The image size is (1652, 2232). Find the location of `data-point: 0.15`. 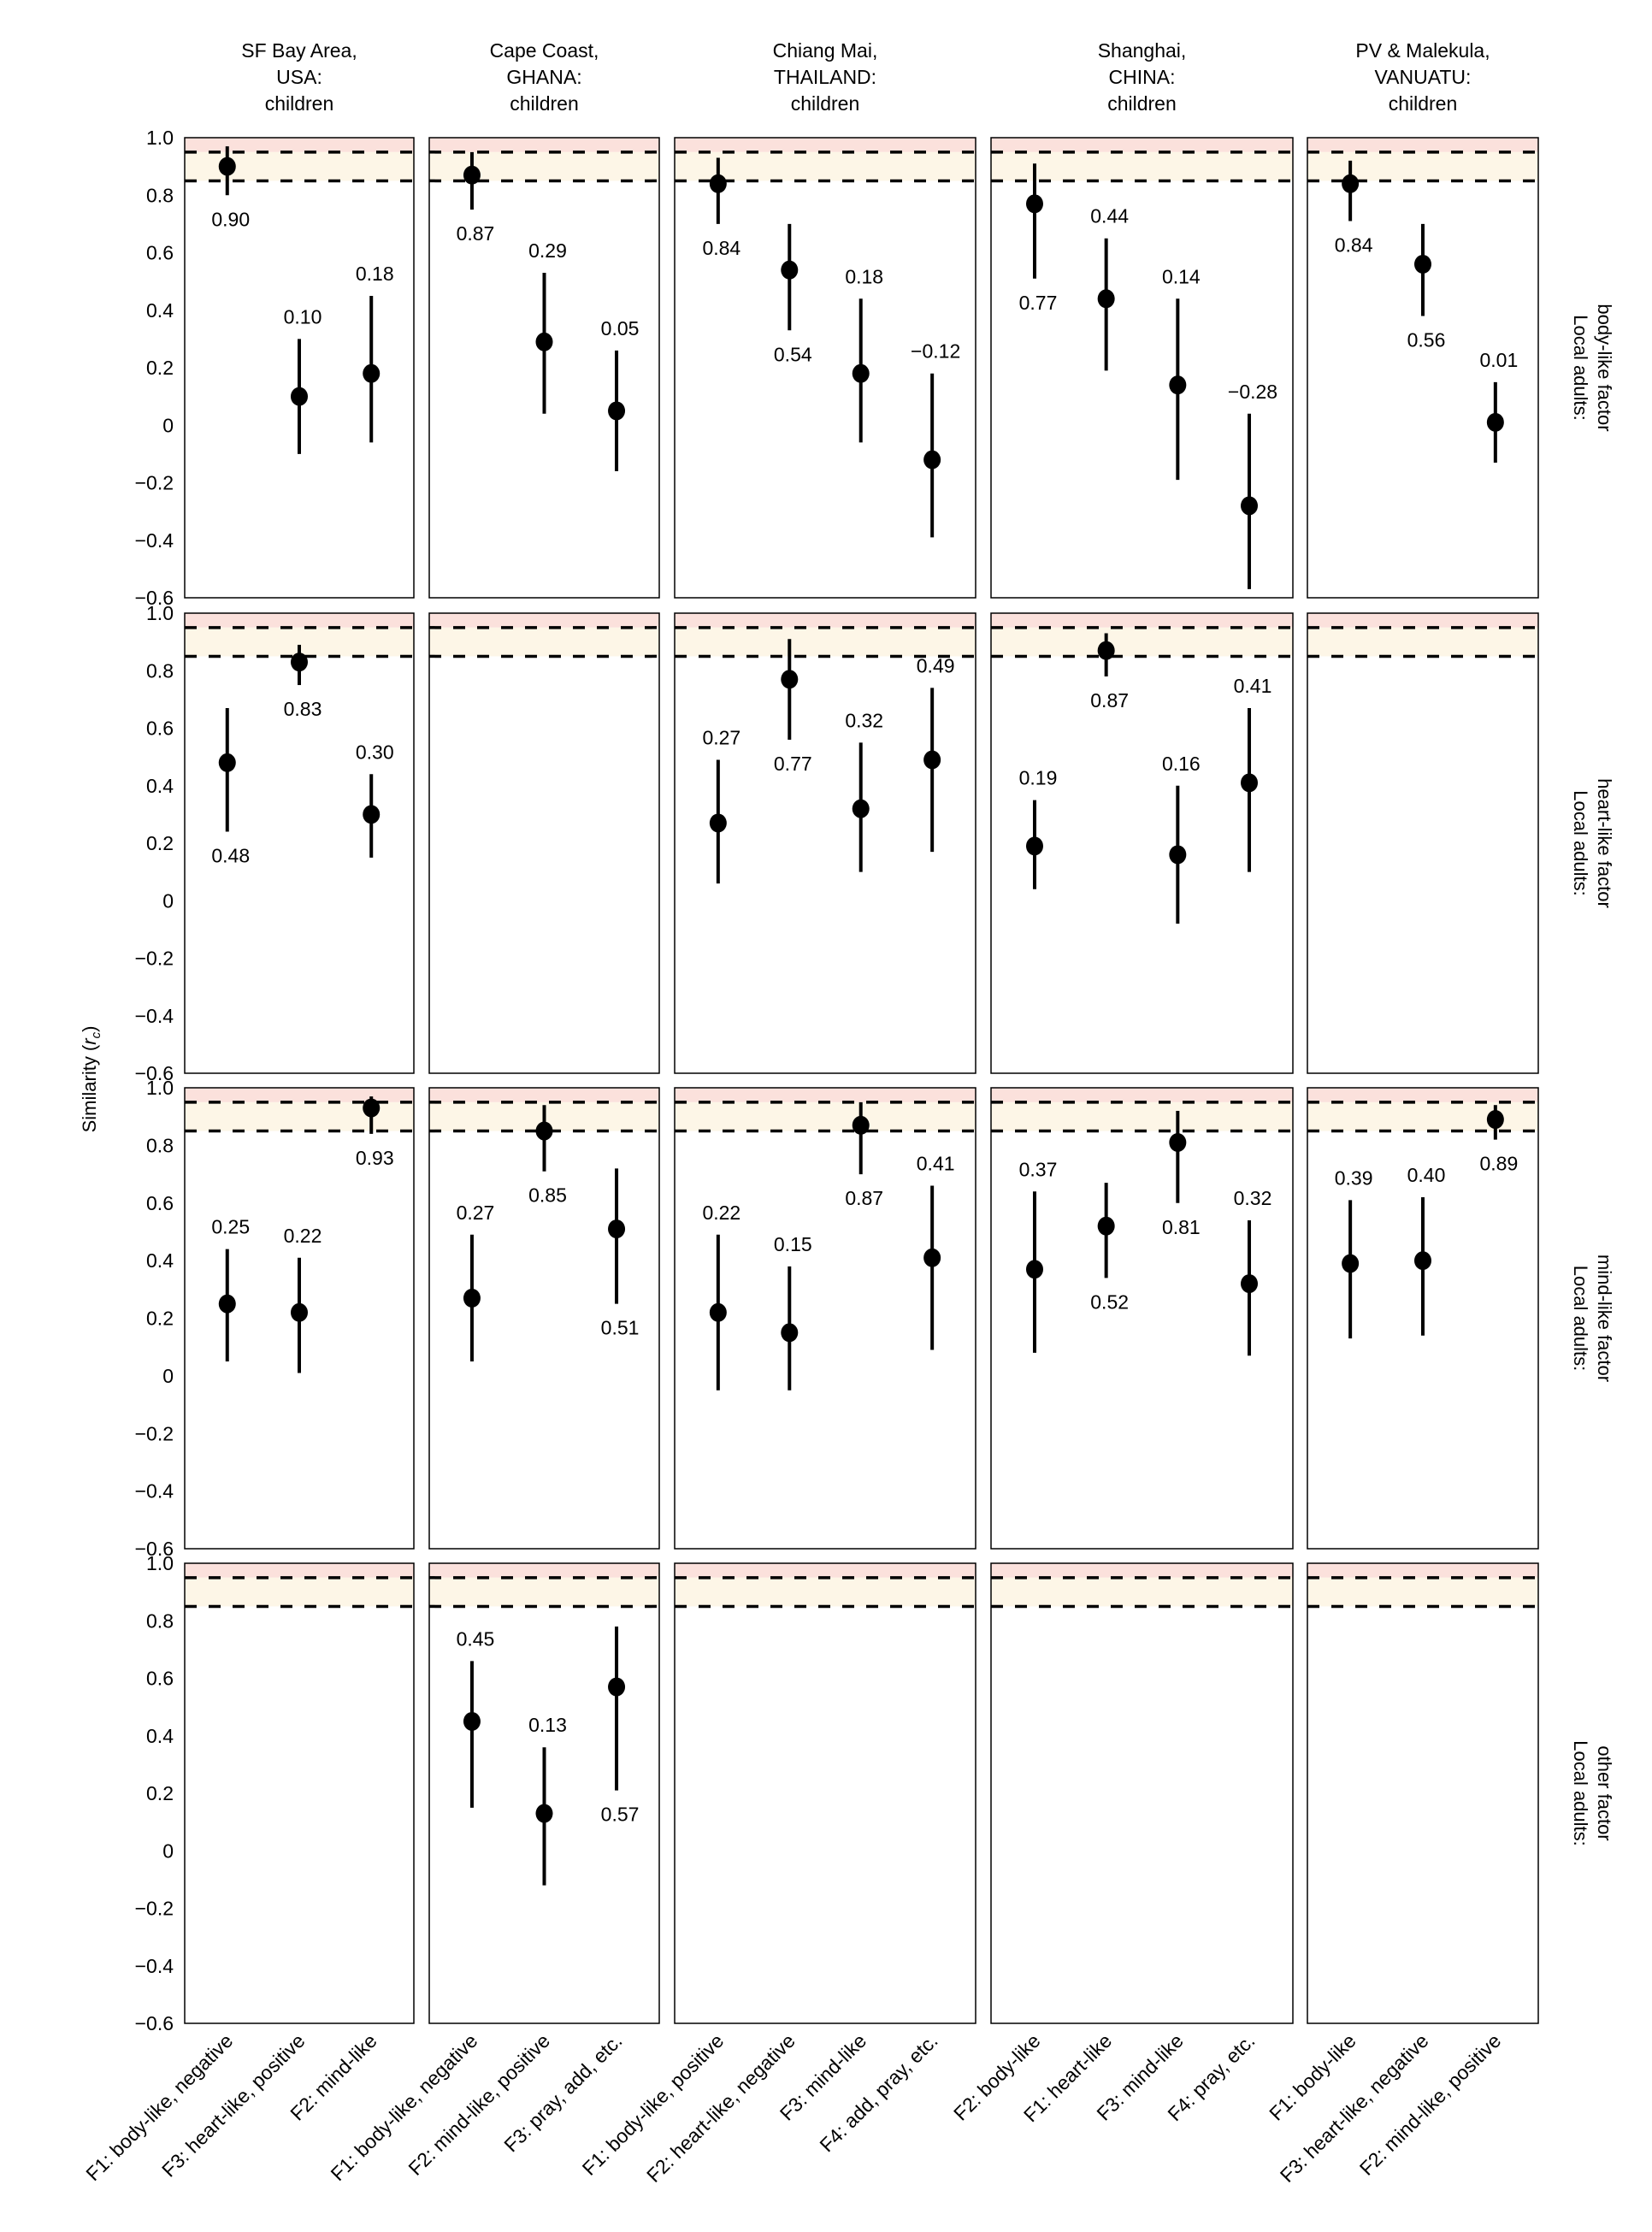

data-point: 0.15 is located at coordinates (793, 1312).